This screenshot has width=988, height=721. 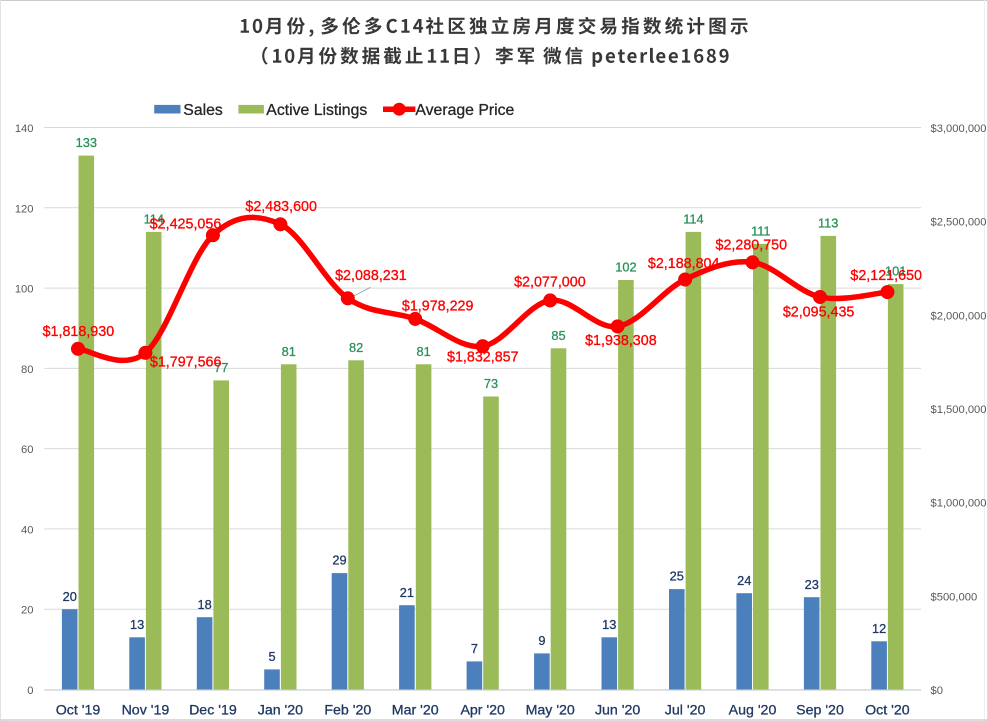 I want to click on svg-text: 24, so click(x=744, y=580).